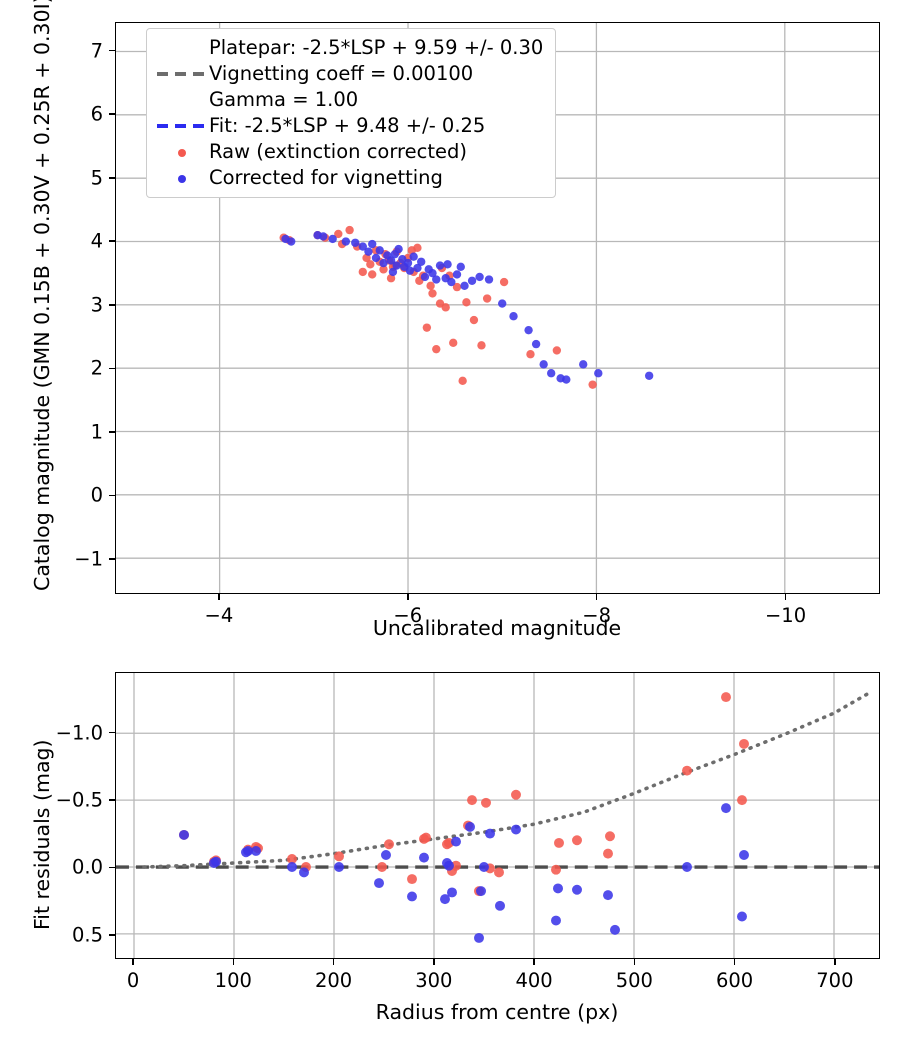 The width and height of the screenshot is (900, 1050). What do you see at coordinates (341, 73) in the screenshot?
I see `legend-item-label: Vignetting coeff = 0.00100` at bounding box center [341, 73].